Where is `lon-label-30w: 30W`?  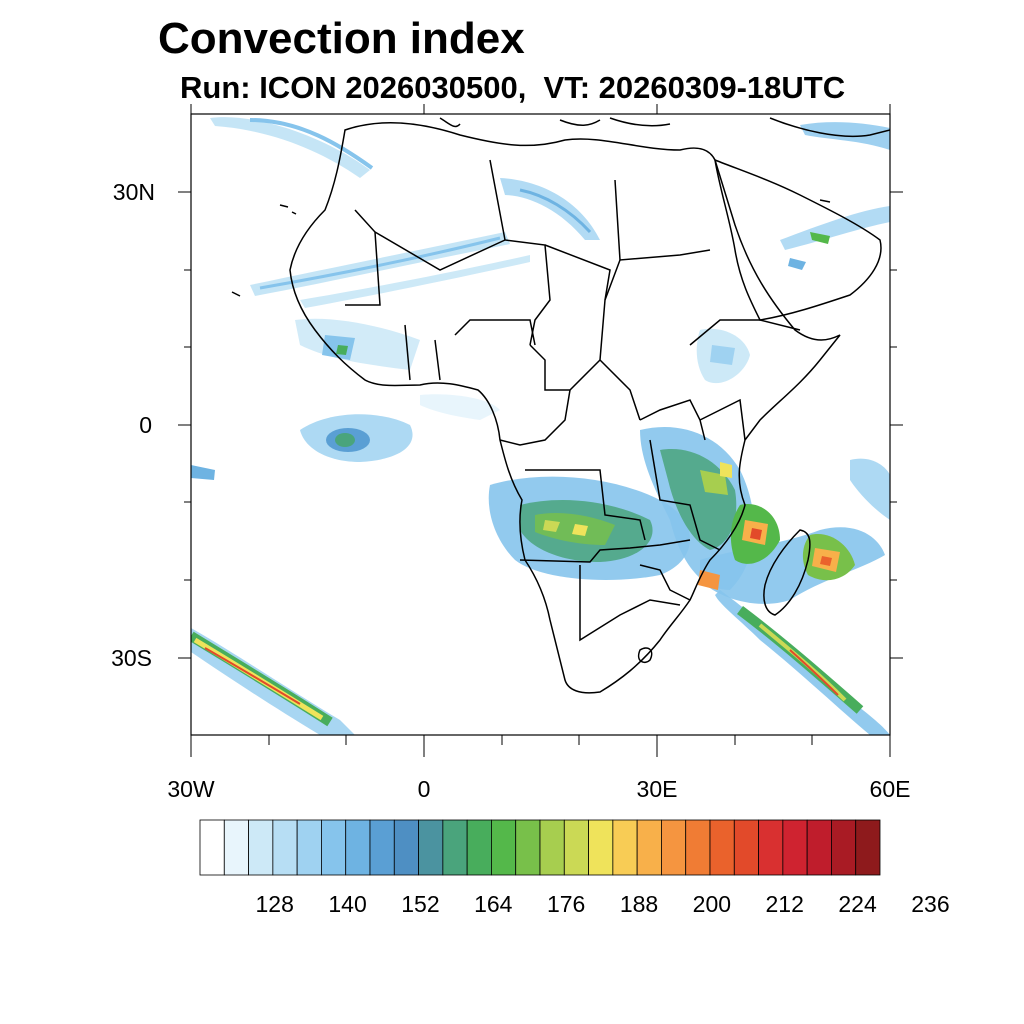 lon-label-30w: 30W is located at coordinates (191, 789).